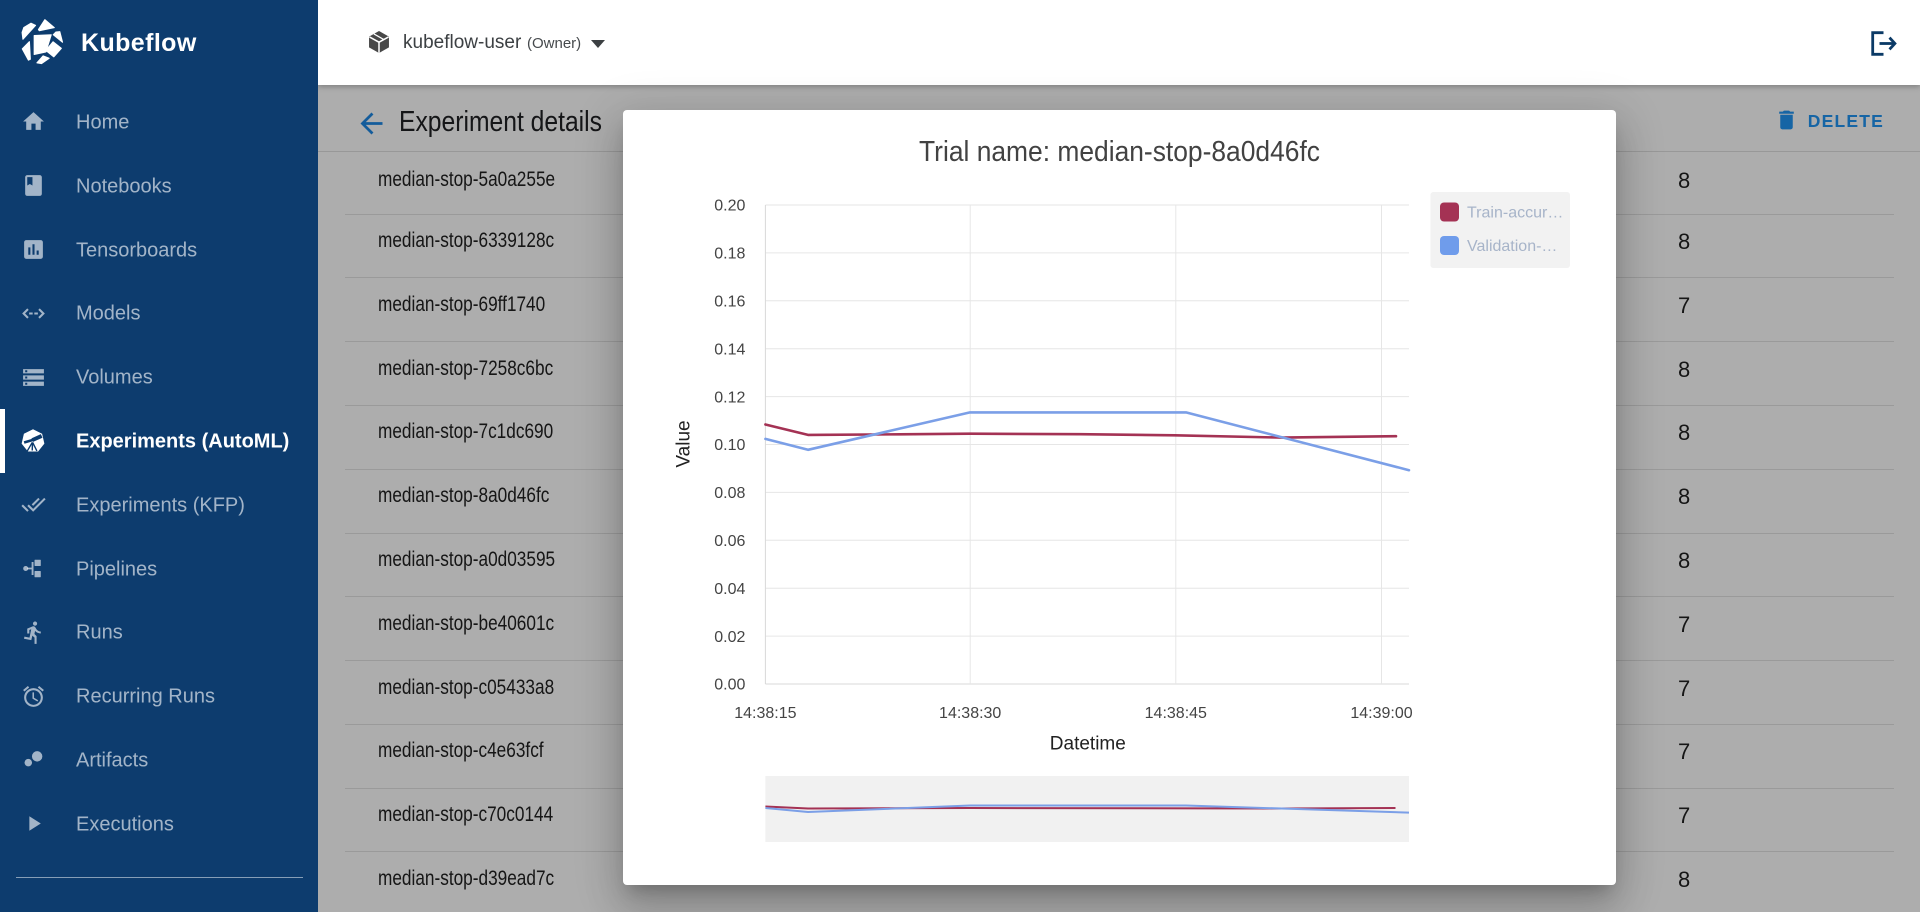  I want to click on svg-text: 0.14, so click(729, 349).